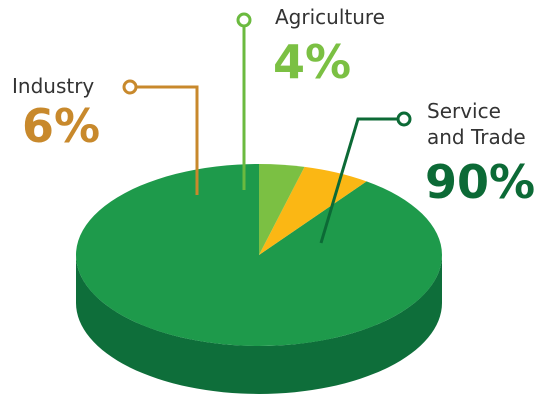 This screenshot has height=395, width=543. Describe the element at coordinates (480, 182) in the screenshot. I see `label-service-value: 90%` at that location.